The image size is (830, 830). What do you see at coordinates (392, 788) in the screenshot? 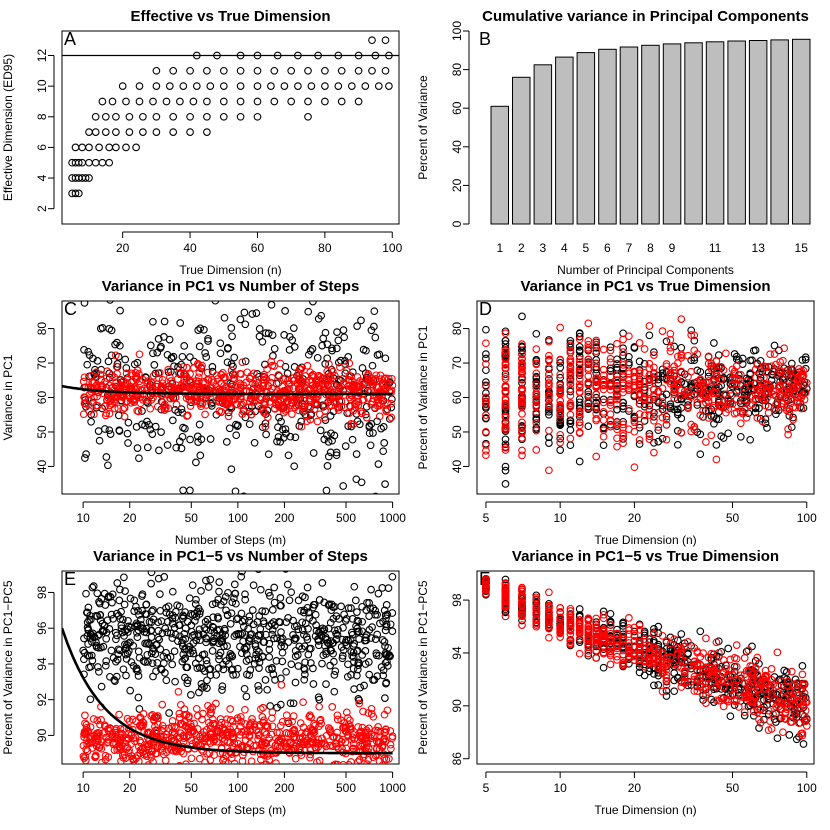
I see `x-tick-label: 1000` at bounding box center [392, 788].